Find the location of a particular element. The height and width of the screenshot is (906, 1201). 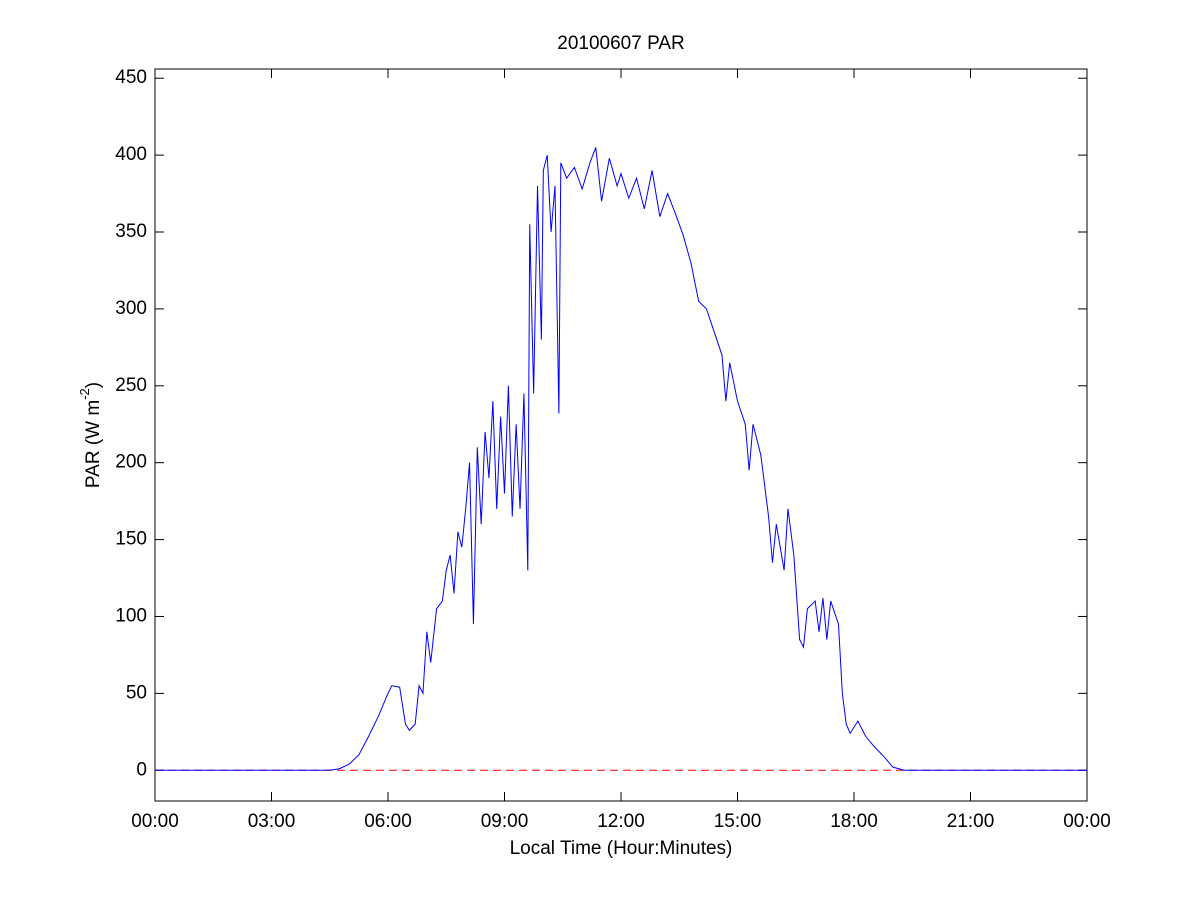

y-label-text: PAR (W m is located at coordinates (93, 444).